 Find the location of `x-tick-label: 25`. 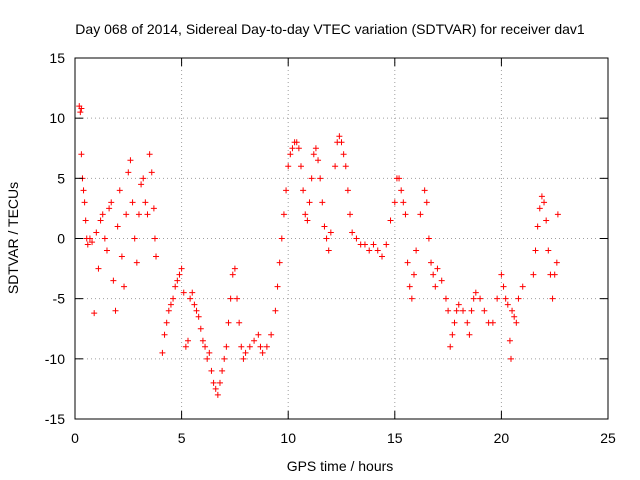

x-tick-label: 25 is located at coordinates (608, 438).